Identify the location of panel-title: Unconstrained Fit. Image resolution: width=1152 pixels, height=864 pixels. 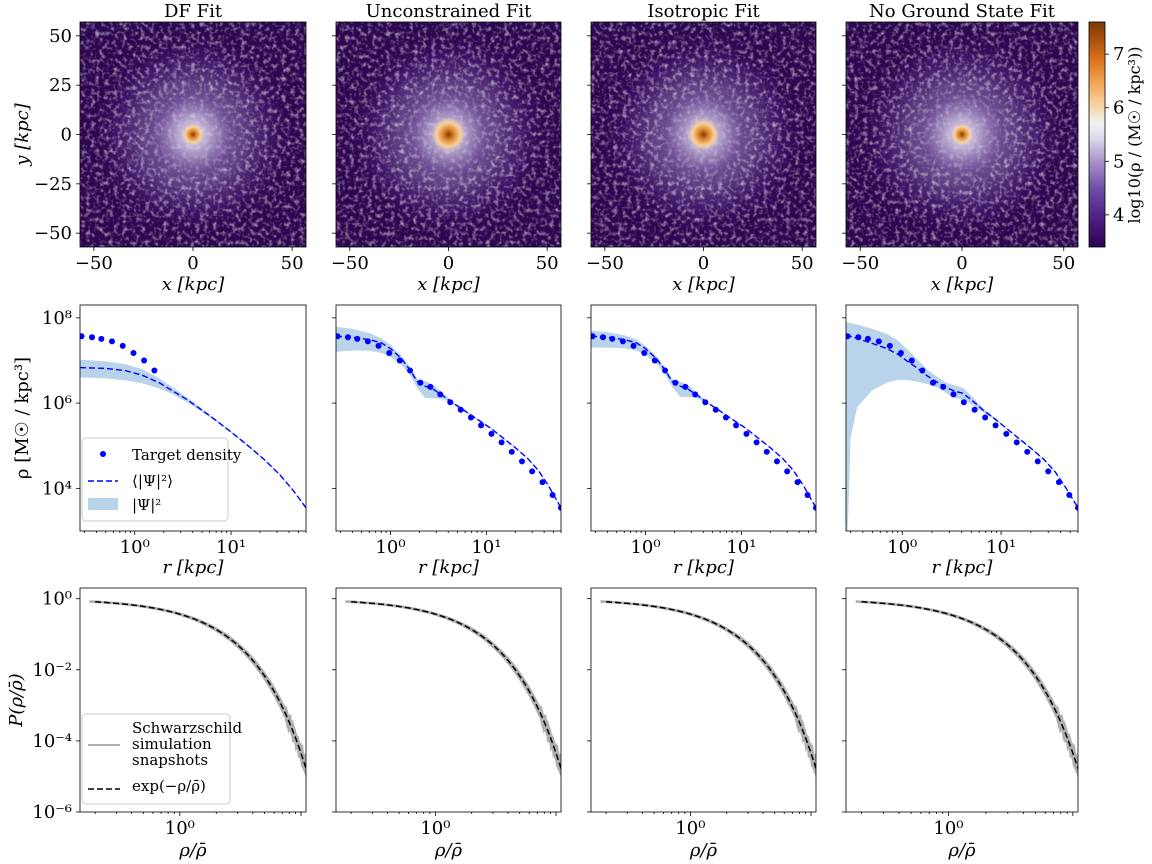
(449, 11).